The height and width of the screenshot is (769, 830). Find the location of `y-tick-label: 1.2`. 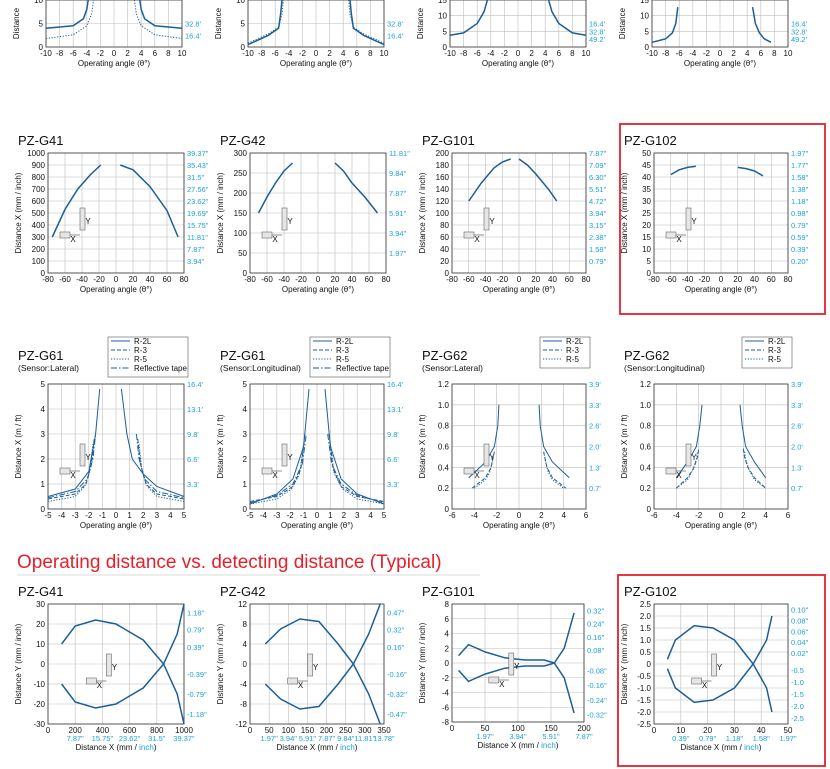

y-tick-label: 1.2 is located at coordinates (646, 384).